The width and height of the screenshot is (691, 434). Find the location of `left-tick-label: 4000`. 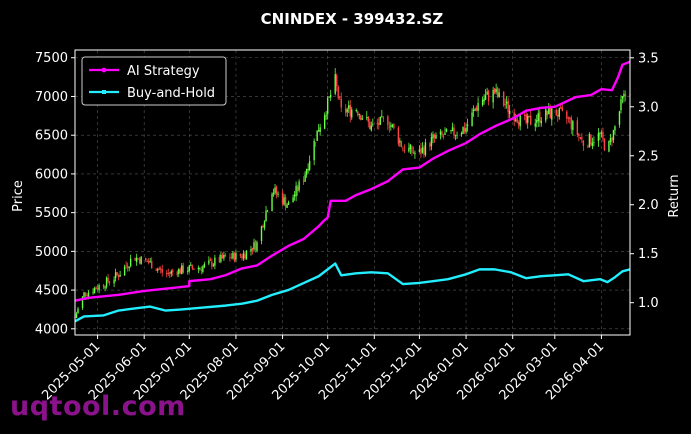

left-tick-label: 4000 is located at coordinates (51, 329).